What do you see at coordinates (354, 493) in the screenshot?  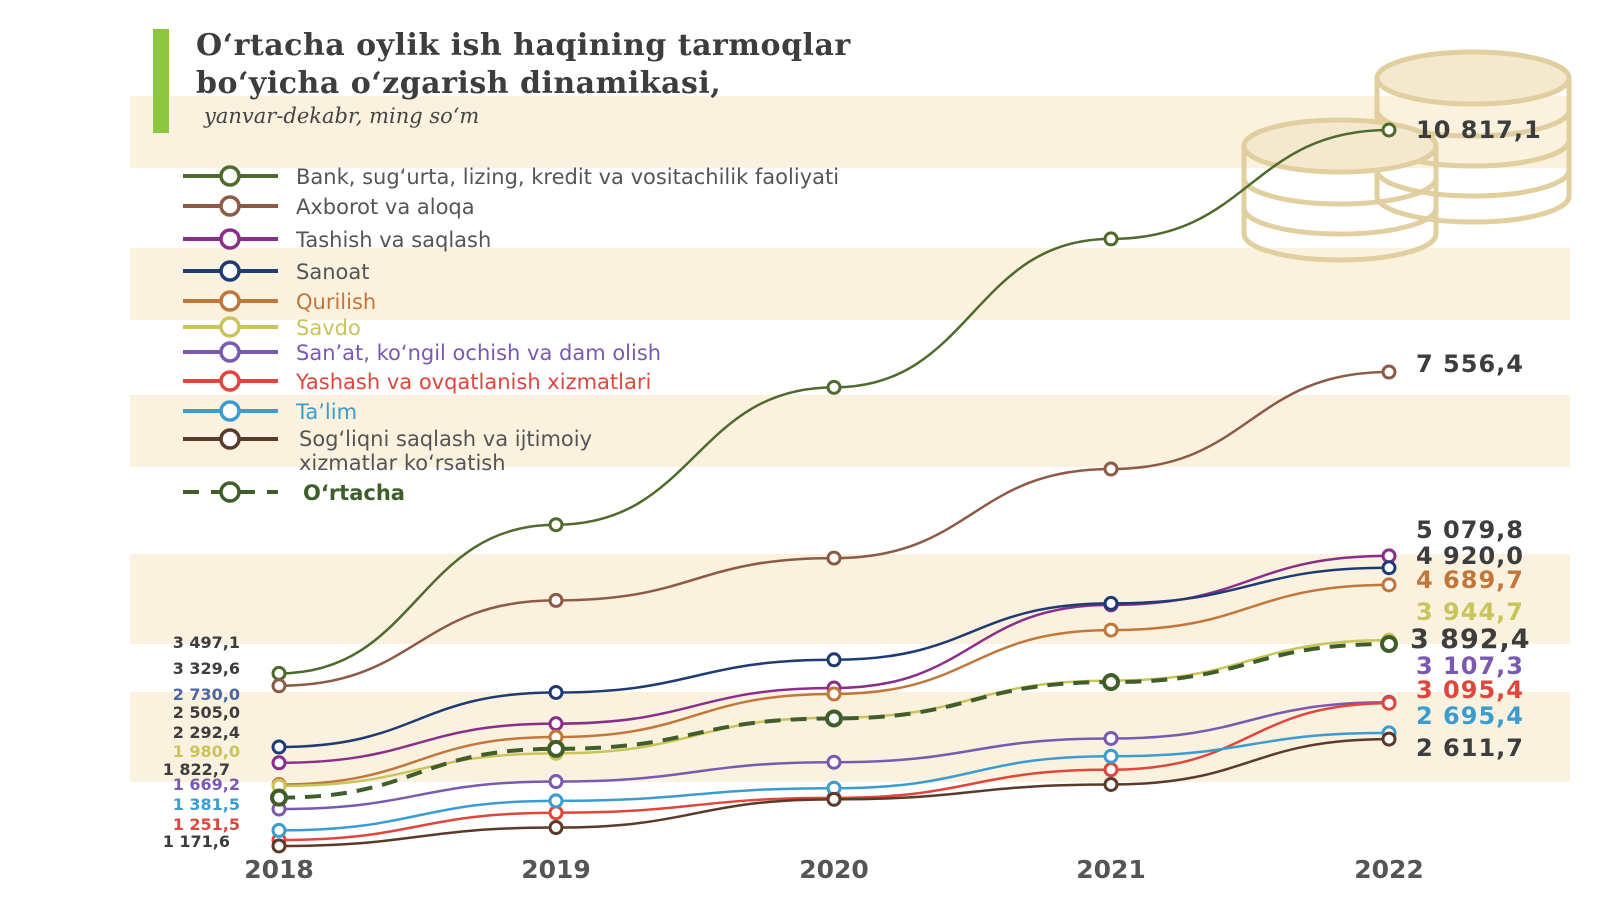 I see `legend-label: O‘rtacha` at bounding box center [354, 493].